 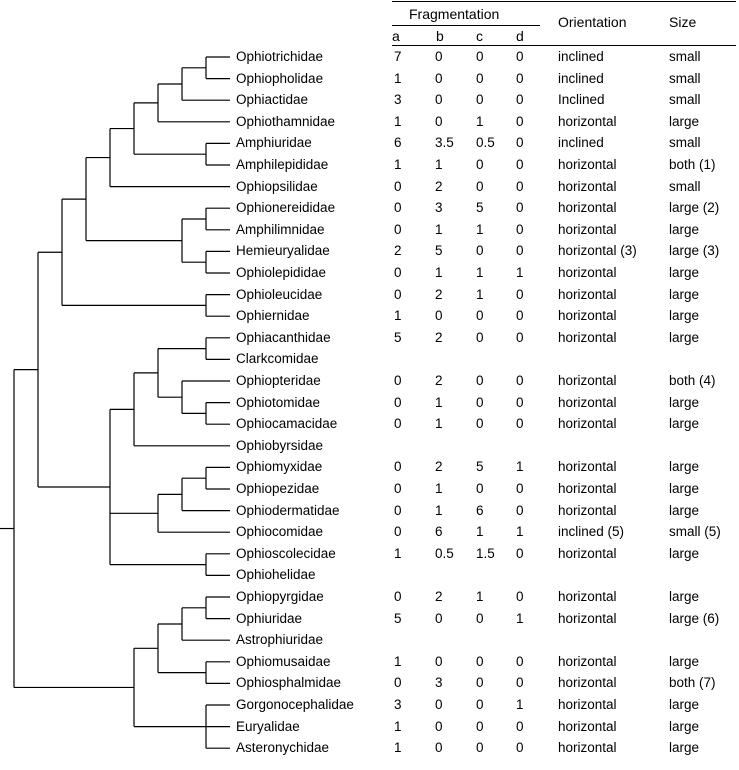 I want to click on size-header: Size, so click(x=683, y=22).